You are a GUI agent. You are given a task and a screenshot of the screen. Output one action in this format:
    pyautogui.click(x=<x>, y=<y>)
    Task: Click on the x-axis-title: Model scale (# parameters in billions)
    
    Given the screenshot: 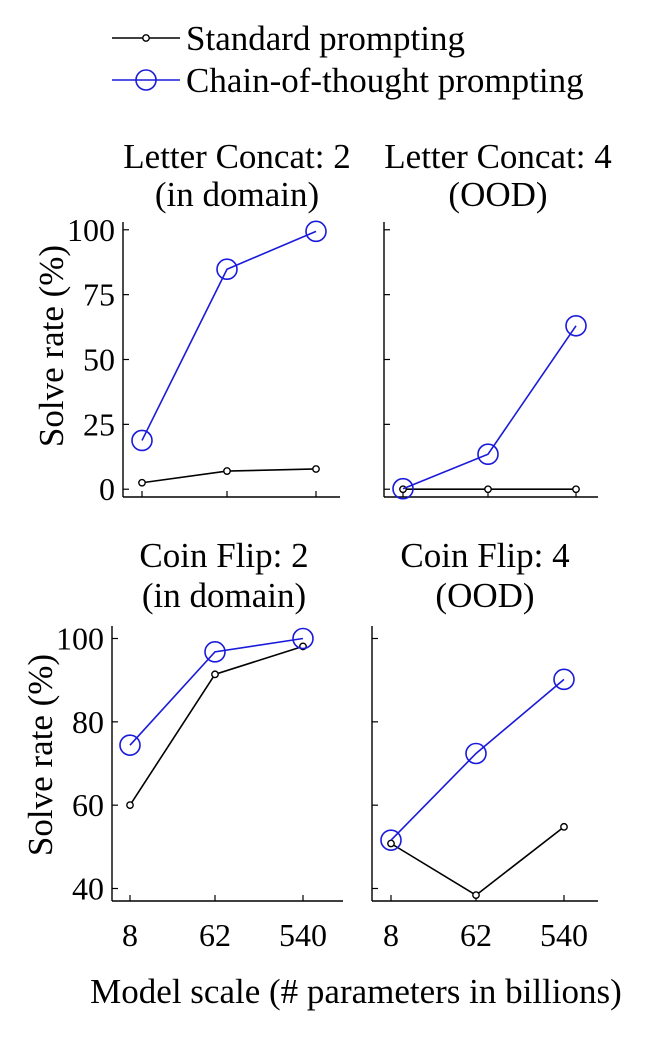 What is the action you would take?
    pyautogui.click(x=356, y=991)
    